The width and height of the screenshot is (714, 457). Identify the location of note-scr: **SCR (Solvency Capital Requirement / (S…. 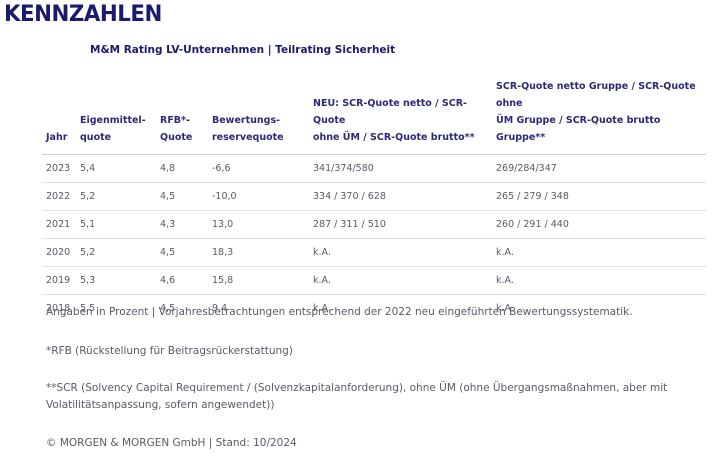
(357, 396).